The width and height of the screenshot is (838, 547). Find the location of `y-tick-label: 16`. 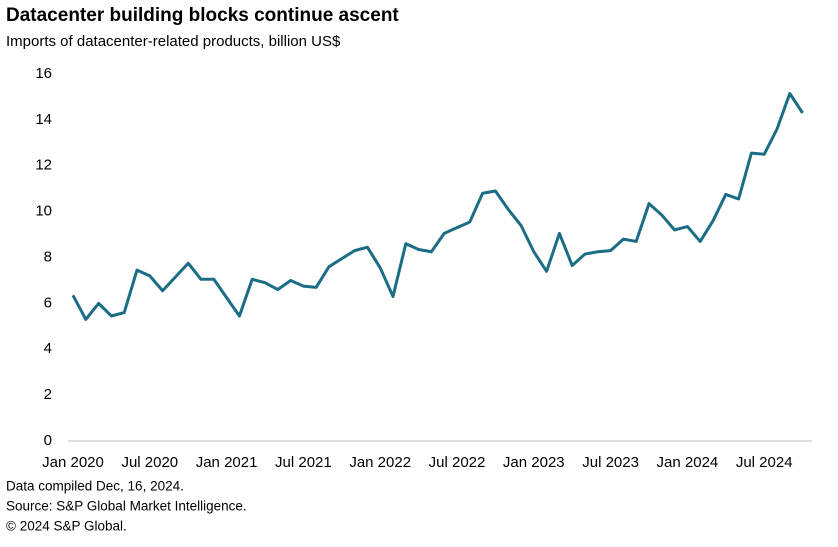

y-tick-label: 16 is located at coordinates (43, 73).